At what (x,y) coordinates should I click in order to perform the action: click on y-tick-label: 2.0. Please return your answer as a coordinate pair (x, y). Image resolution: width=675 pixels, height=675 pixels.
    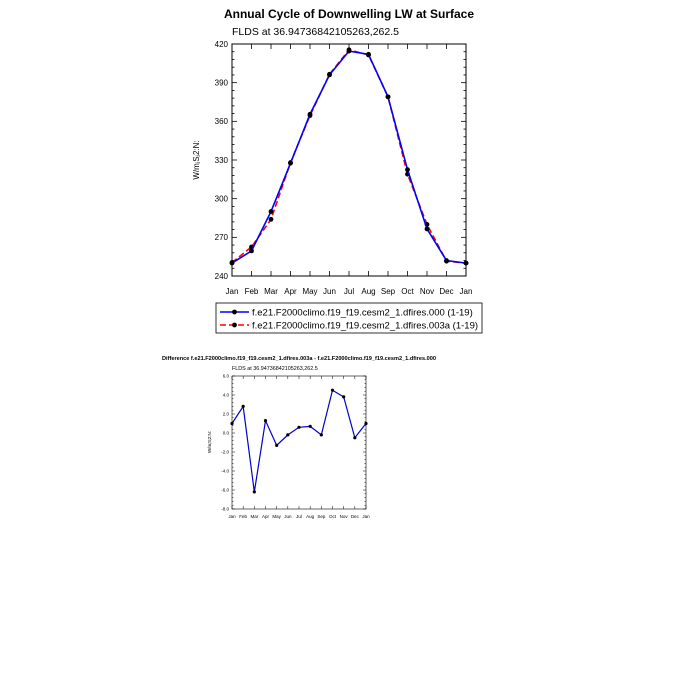
    Looking at the image, I should click on (226, 414).